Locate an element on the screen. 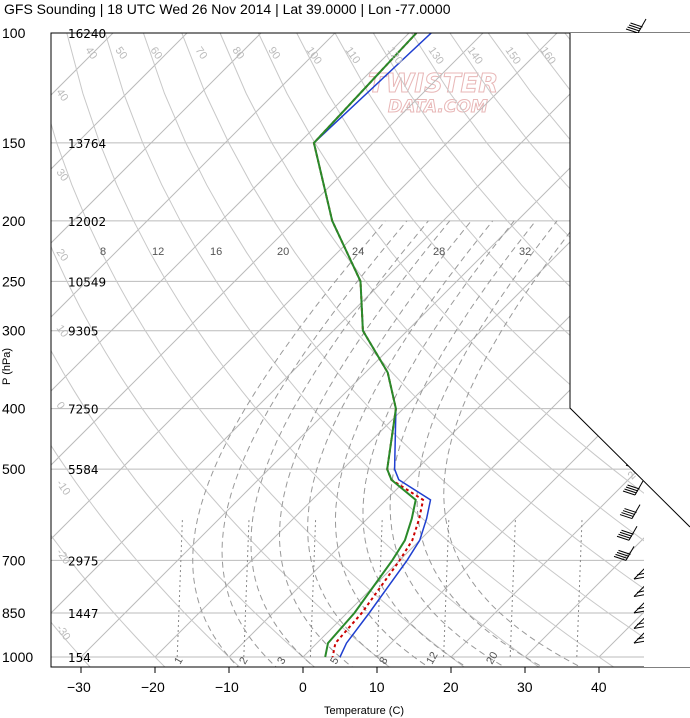  x-tick-label: −20 is located at coordinates (153, 687).